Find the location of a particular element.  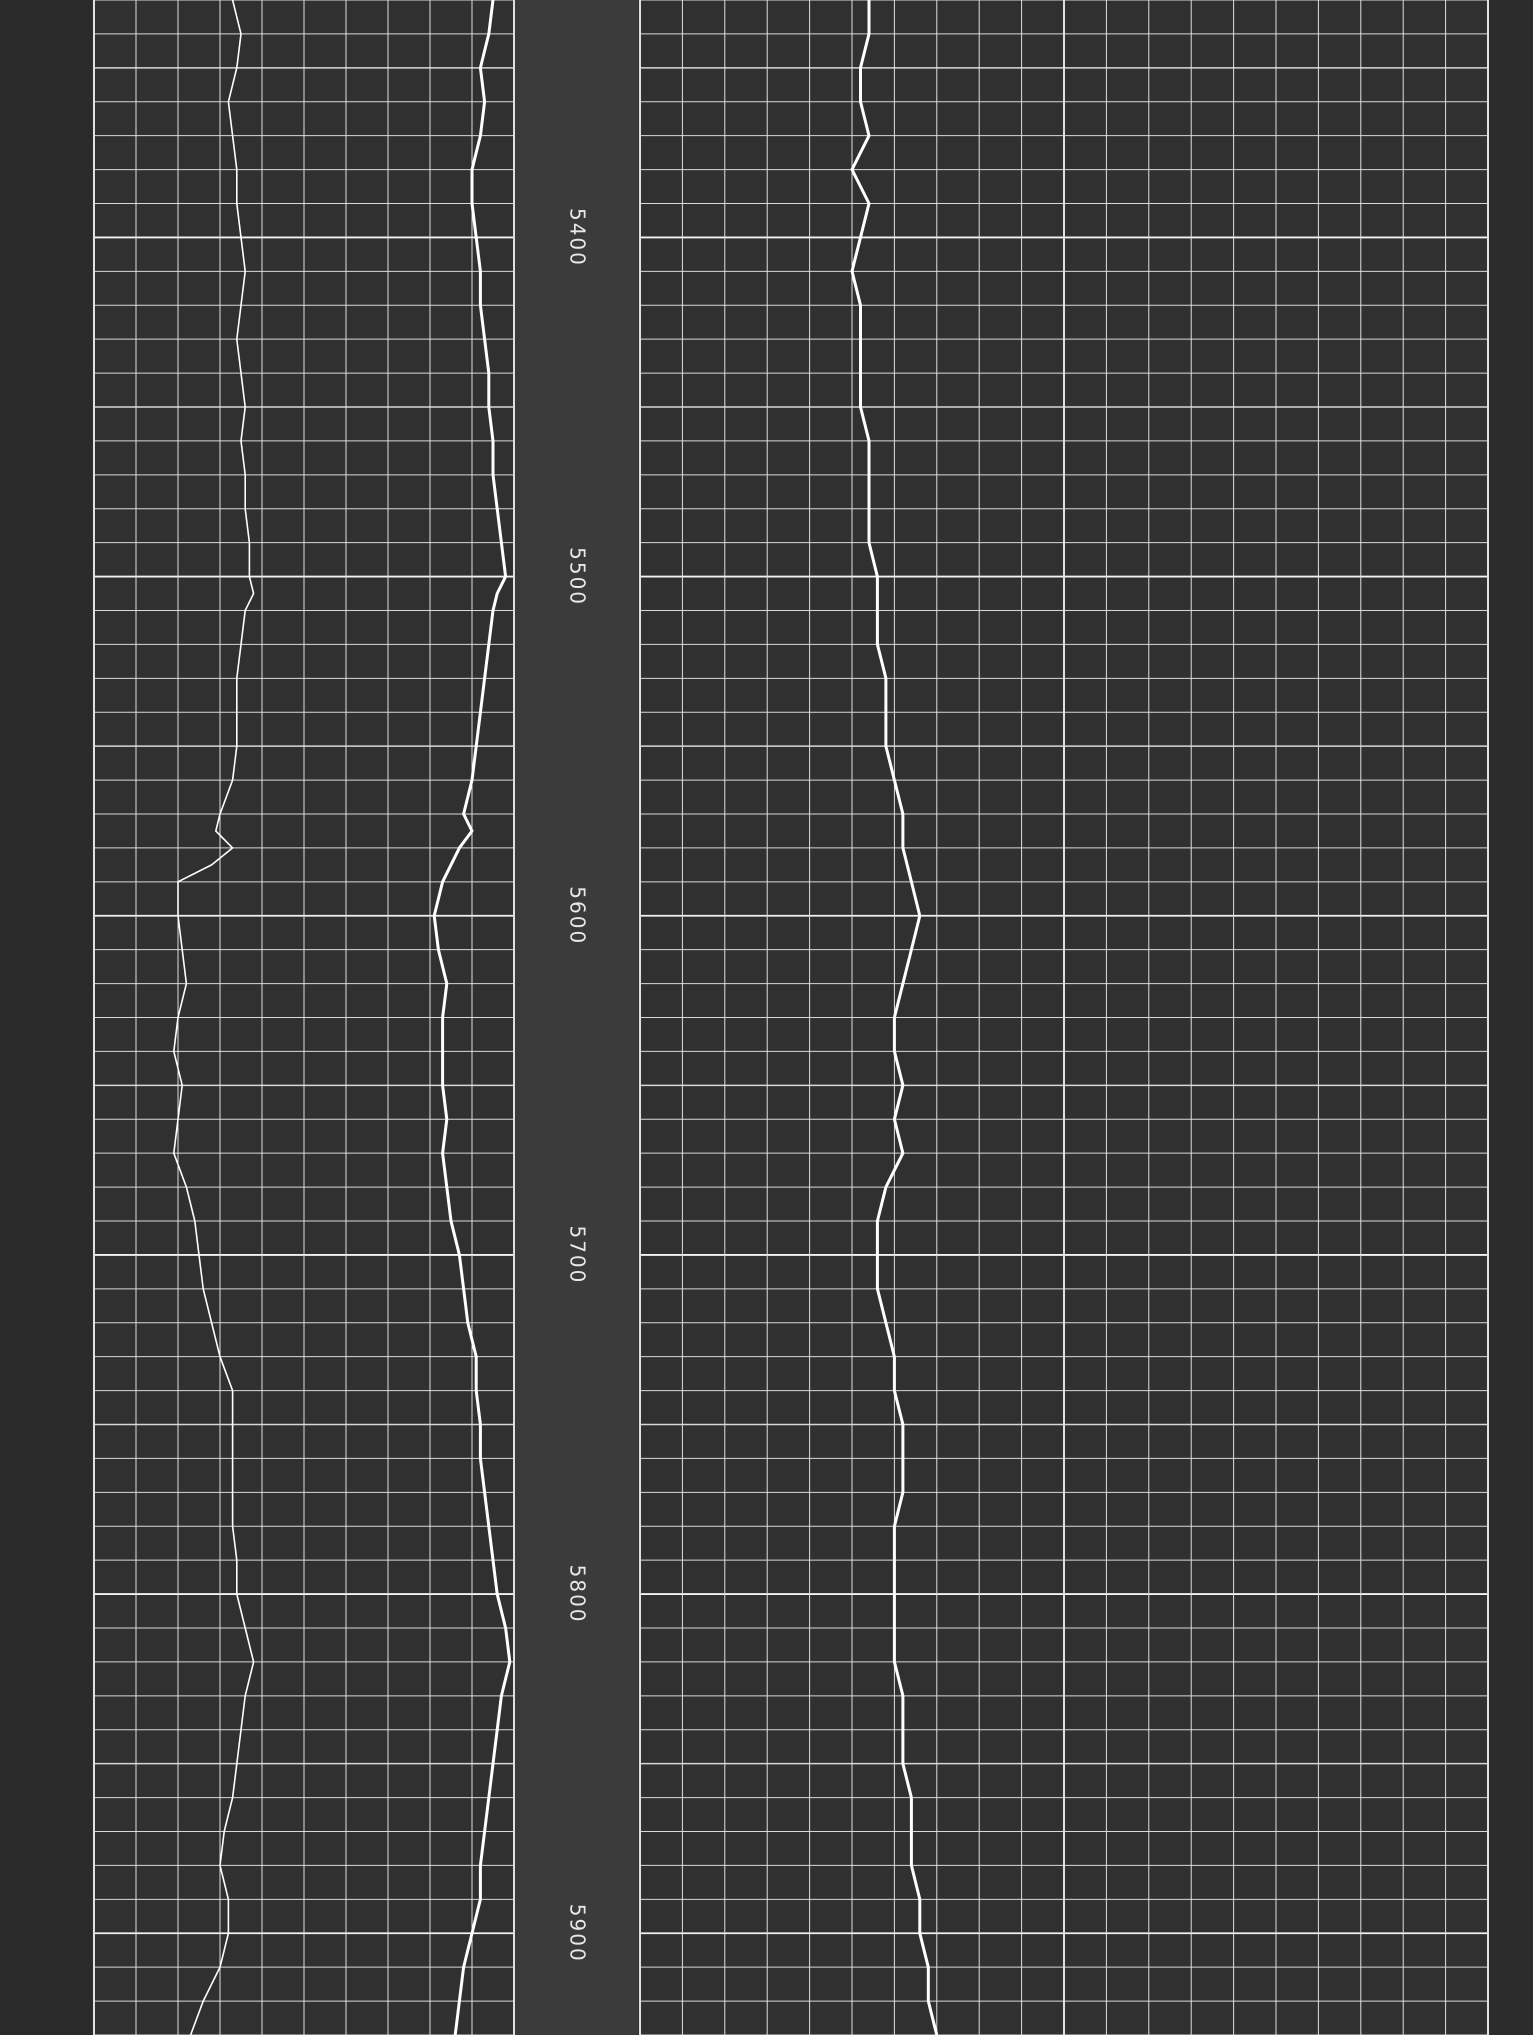

depth-label: 5500 is located at coordinates (578, 576).